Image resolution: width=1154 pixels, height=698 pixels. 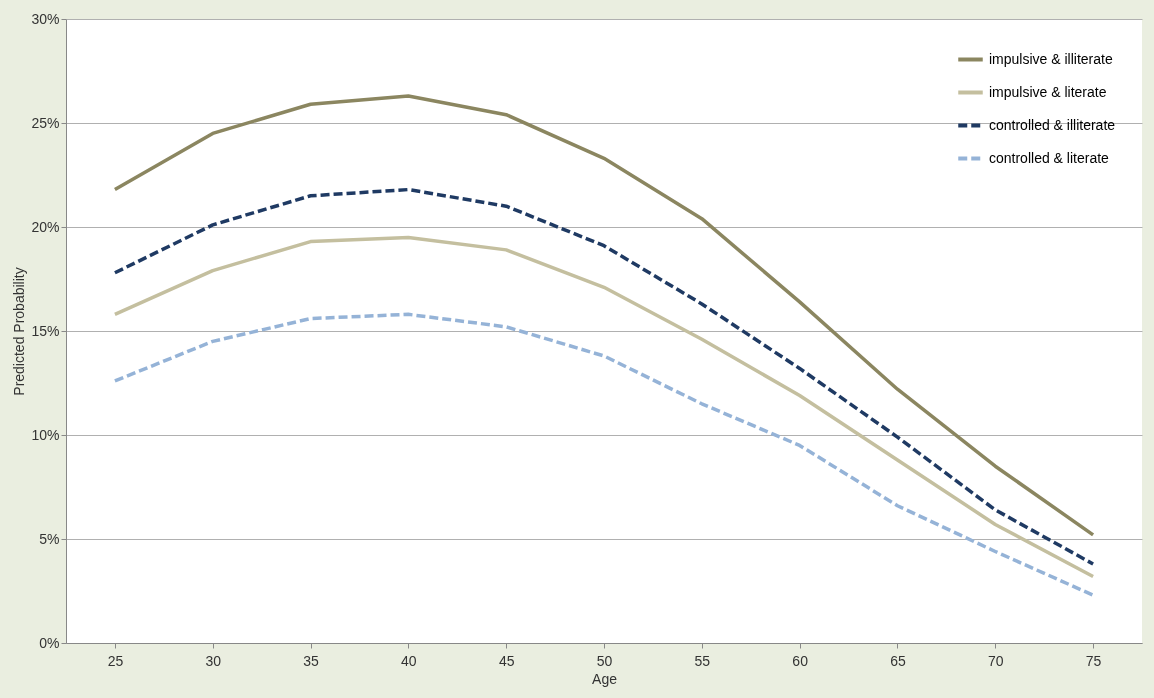 I want to click on x-tick-label: 30, so click(x=213, y=660).